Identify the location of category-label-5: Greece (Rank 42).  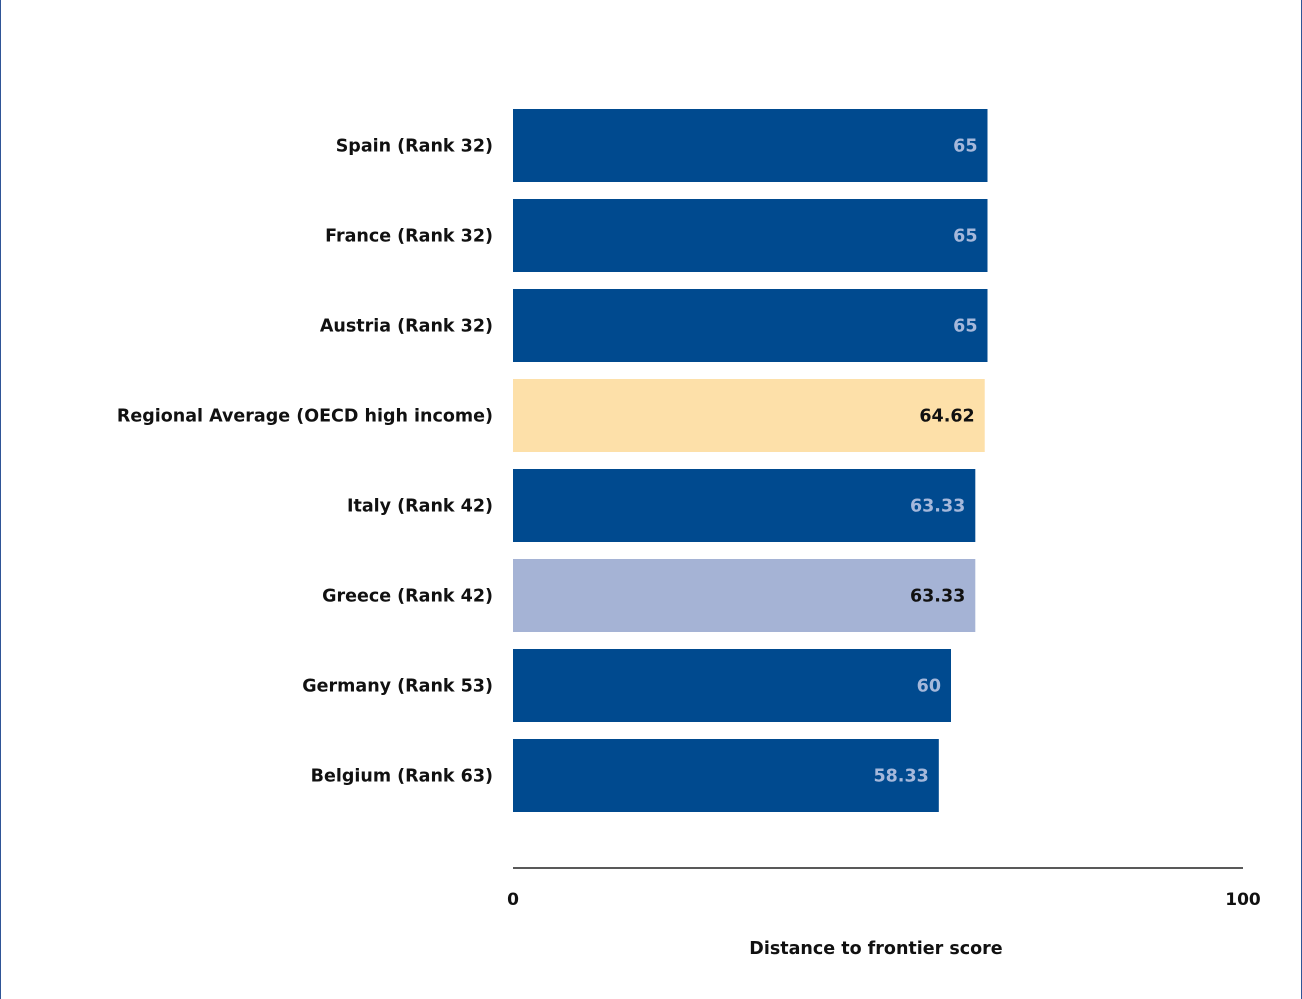
(407, 597).